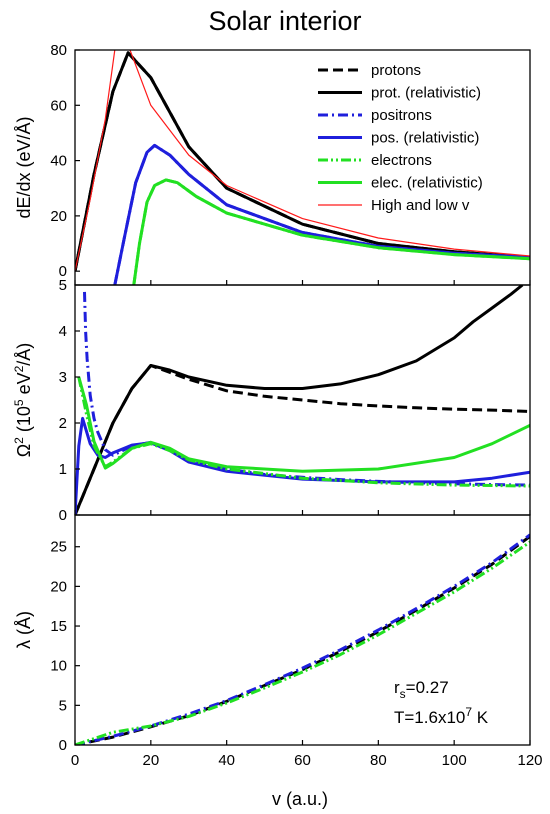 This screenshot has height=814, width=550. Describe the element at coordinates (454, 760) in the screenshot. I see `xtick-label: 100` at that location.